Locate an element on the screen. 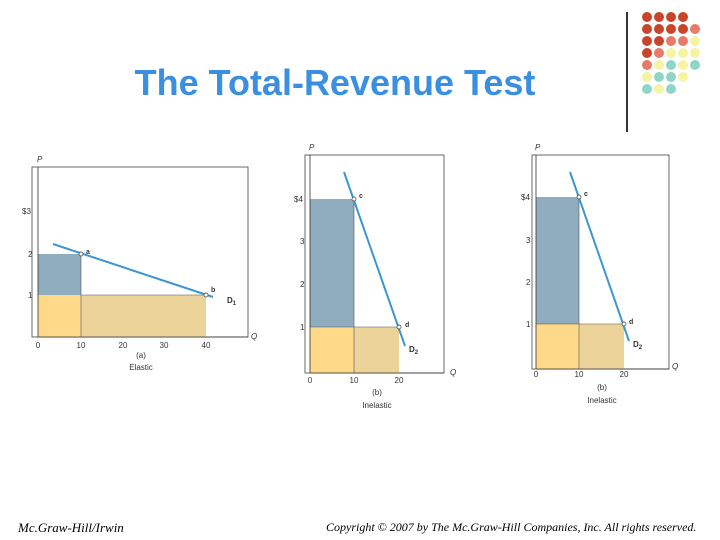 The width and height of the screenshot is (720, 540). point-label-b: b is located at coordinates (213, 290).